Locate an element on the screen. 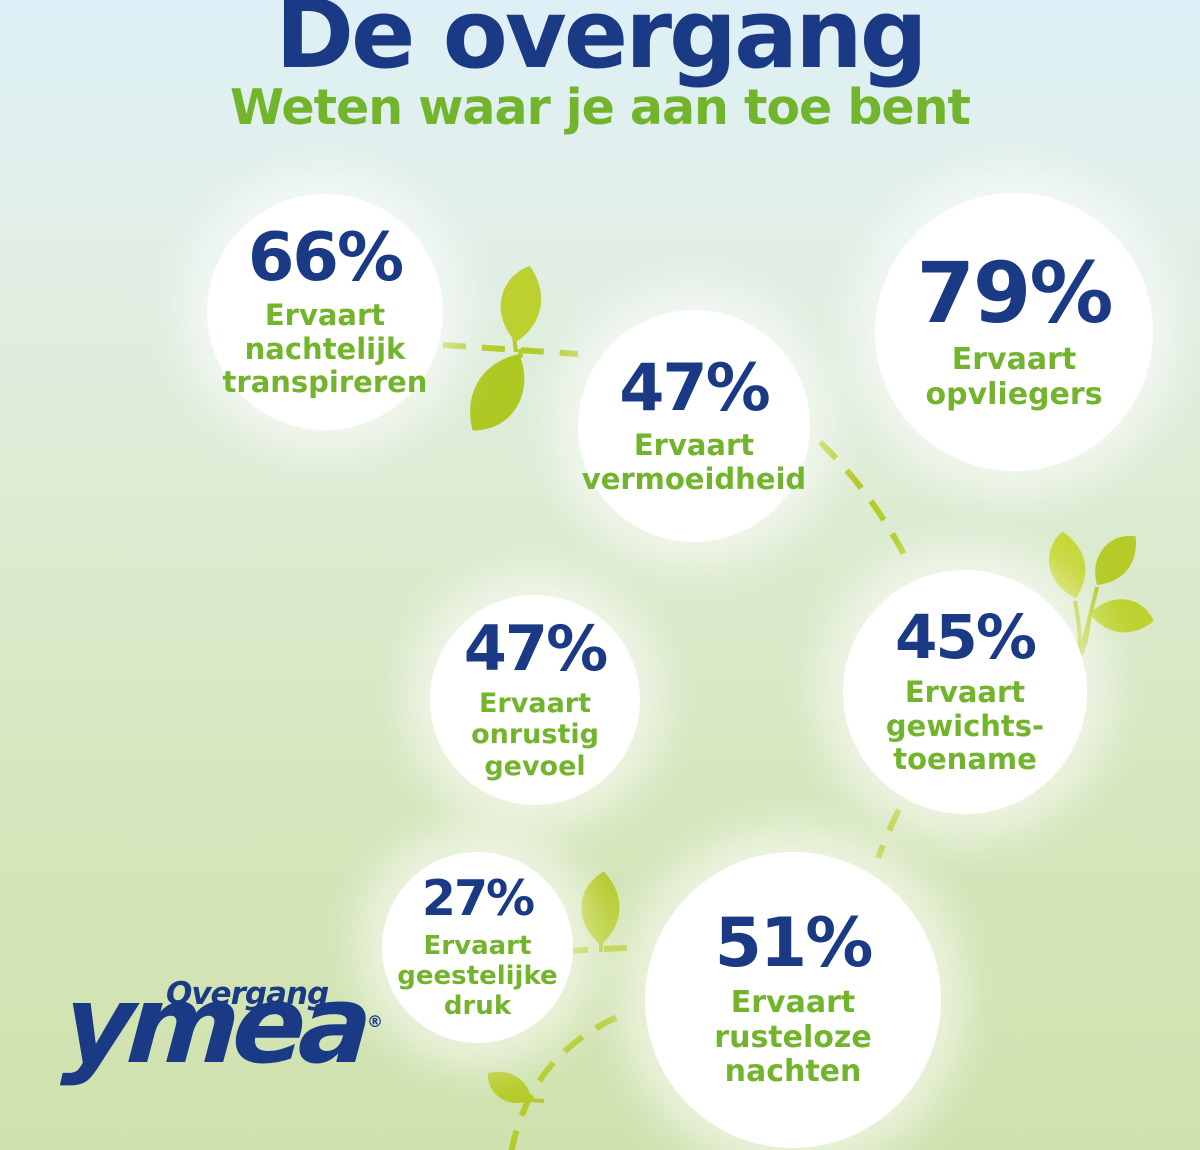 The width and height of the screenshot is (1200, 1150). header: De overgang Weten waar je aan toe bent is located at coordinates (600, 68).